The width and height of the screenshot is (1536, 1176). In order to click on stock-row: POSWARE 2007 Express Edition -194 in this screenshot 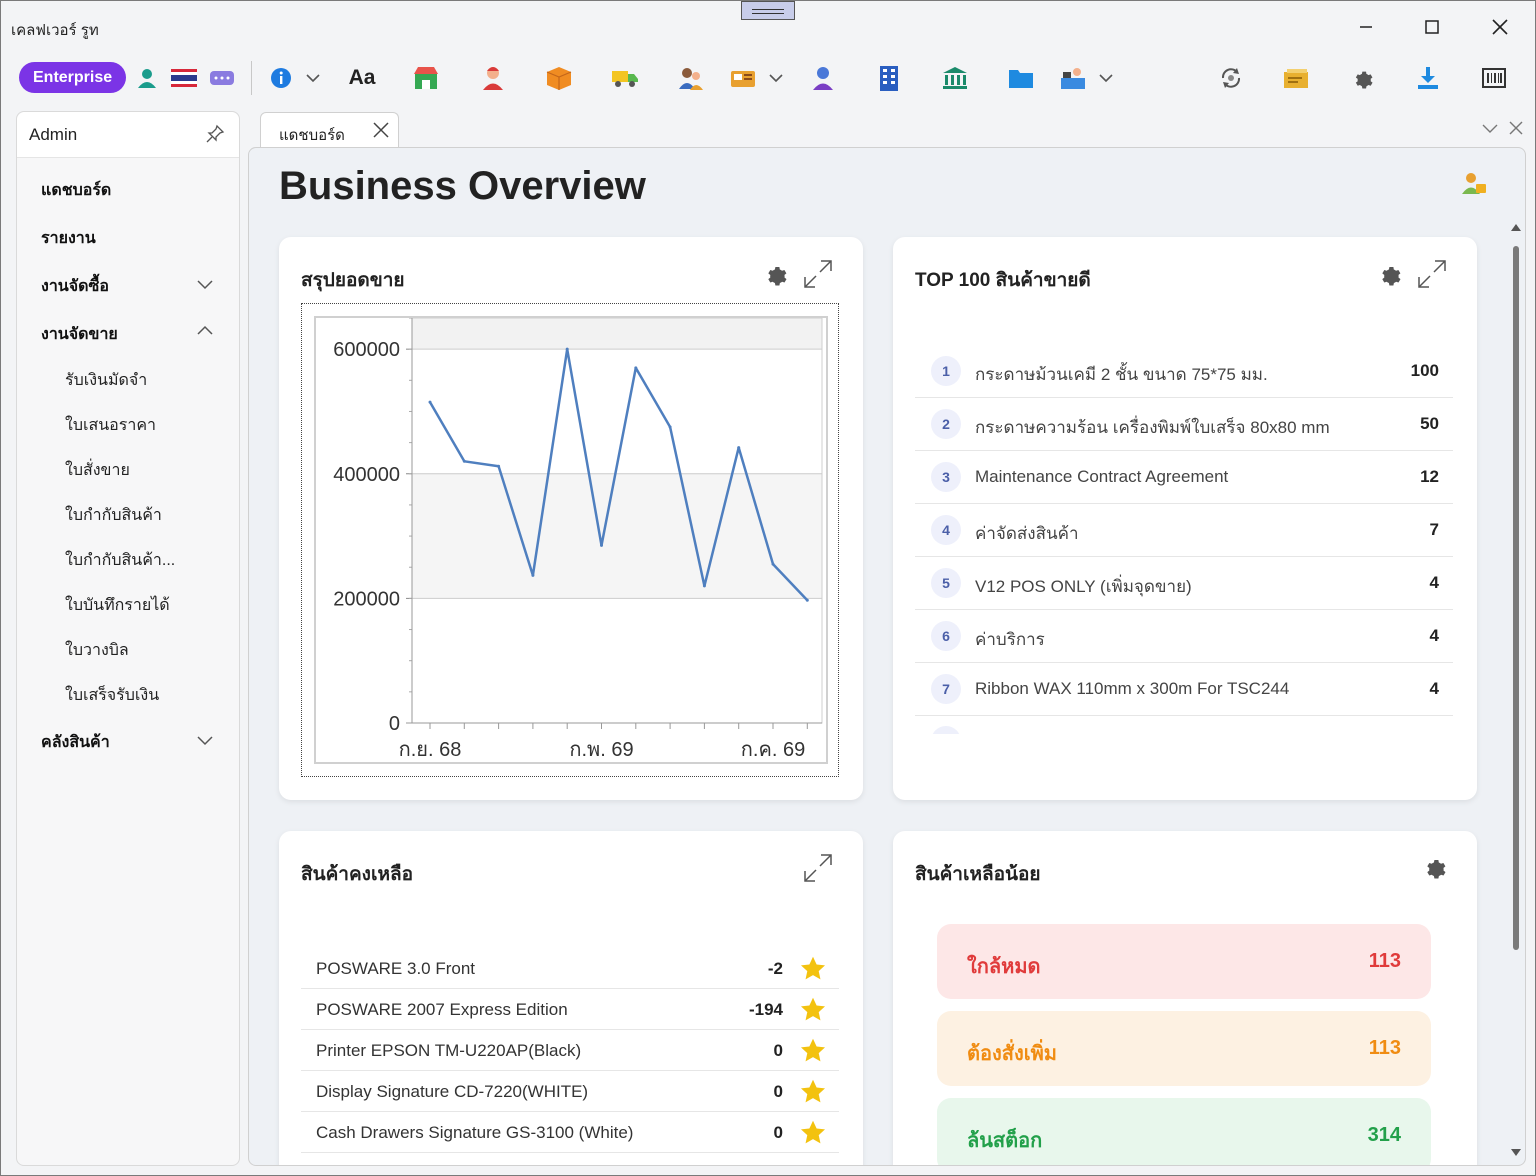, I will do `click(570, 1009)`.